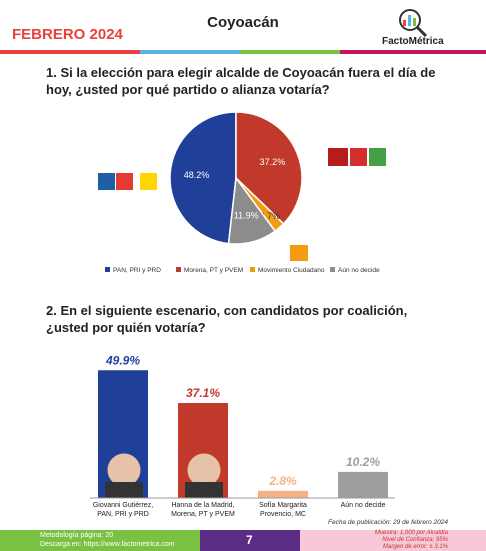 This screenshot has height=551, width=486. Describe the element at coordinates (203, 510) in the screenshot. I see `x-tick-label: Hanna de la Madrid, Morena, PT y PVEM` at that location.